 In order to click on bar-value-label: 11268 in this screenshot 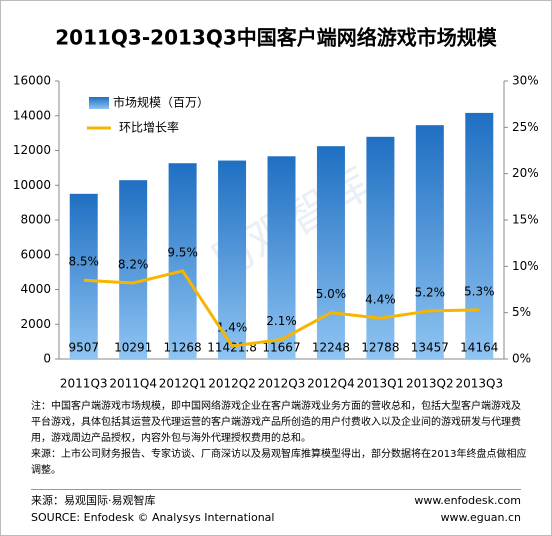, I will do `click(183, 348)`.